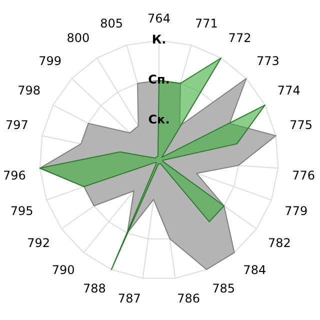 This screenshot has height=320, width=320. What do you see at coordinates (16, 125) in the screenshot?
I see `spoke-label: 797` at bounding box center [16, 125].